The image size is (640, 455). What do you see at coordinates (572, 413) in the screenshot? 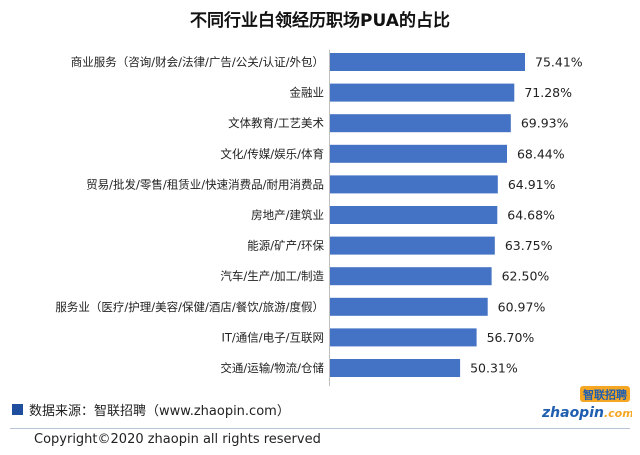
I see `logo-latin-text: zhaopin` at bounding box center [572, 413].